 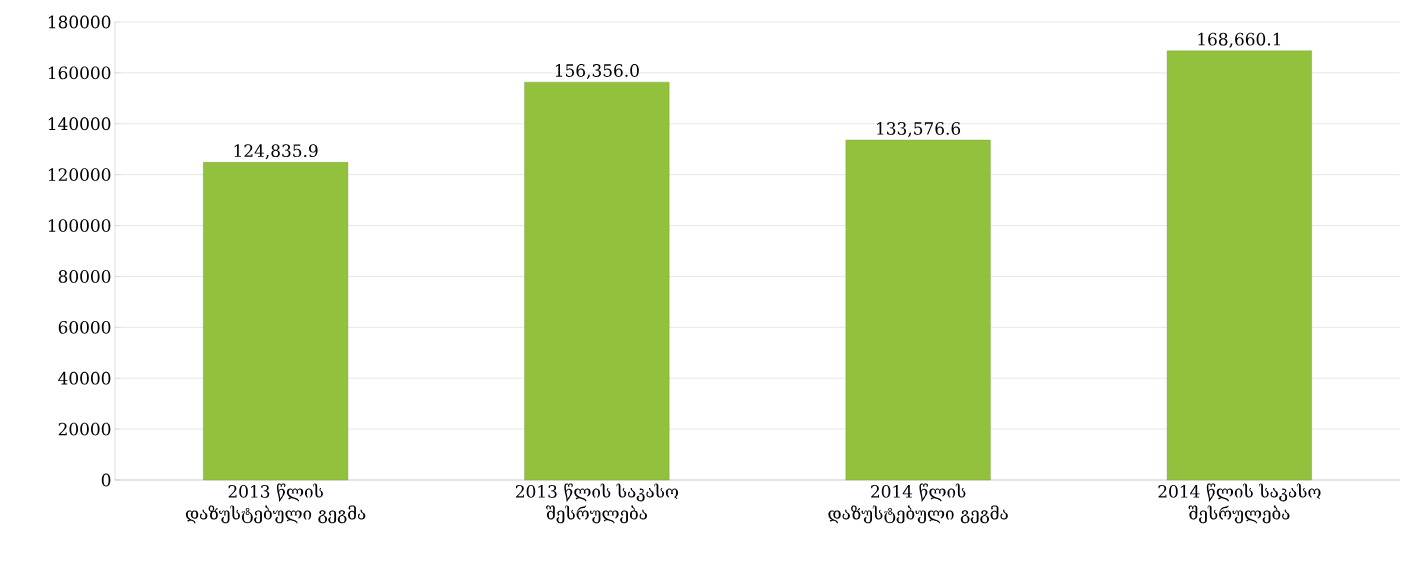 What do you see at coordinates (276, 152) in the screenshot?
I see `data-label: 124,835.9` at bounding box center [276, 152].